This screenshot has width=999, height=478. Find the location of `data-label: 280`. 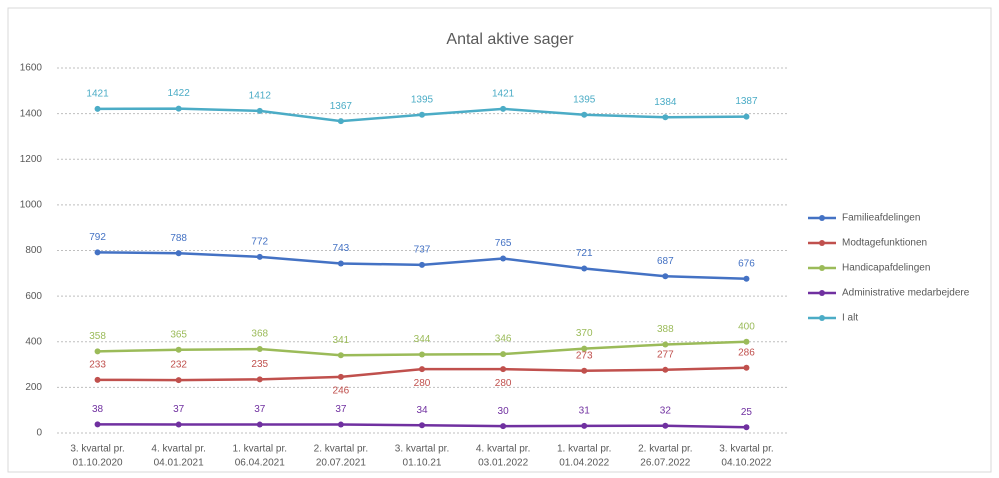

data-label: 280 is located at coordinates (422, 383).